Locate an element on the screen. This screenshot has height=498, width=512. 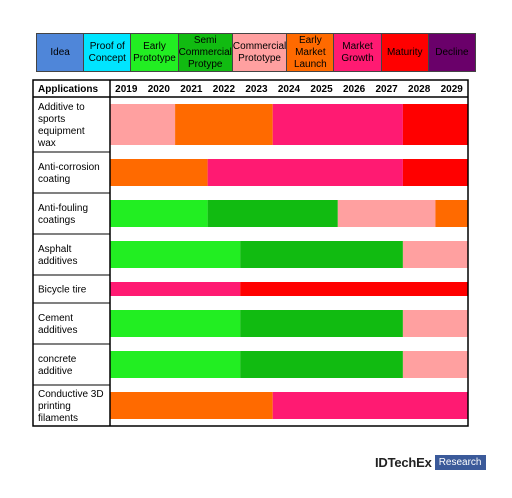
application-label: Asphalt additives is located at coordinates (57, 255).